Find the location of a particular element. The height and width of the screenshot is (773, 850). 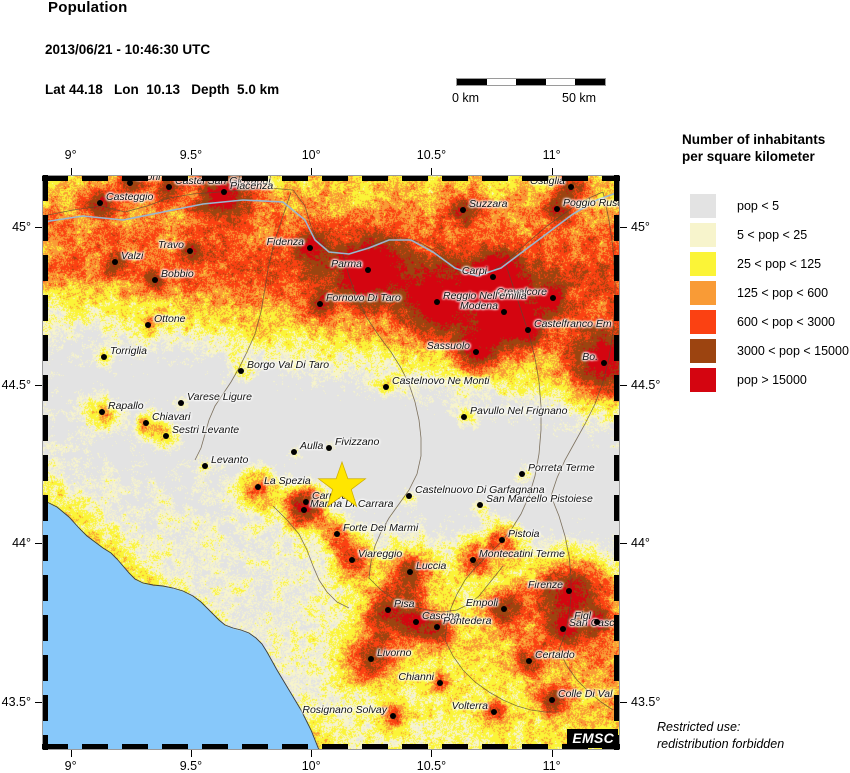

city-label: Chiavari is located at coordinates (171, 417).